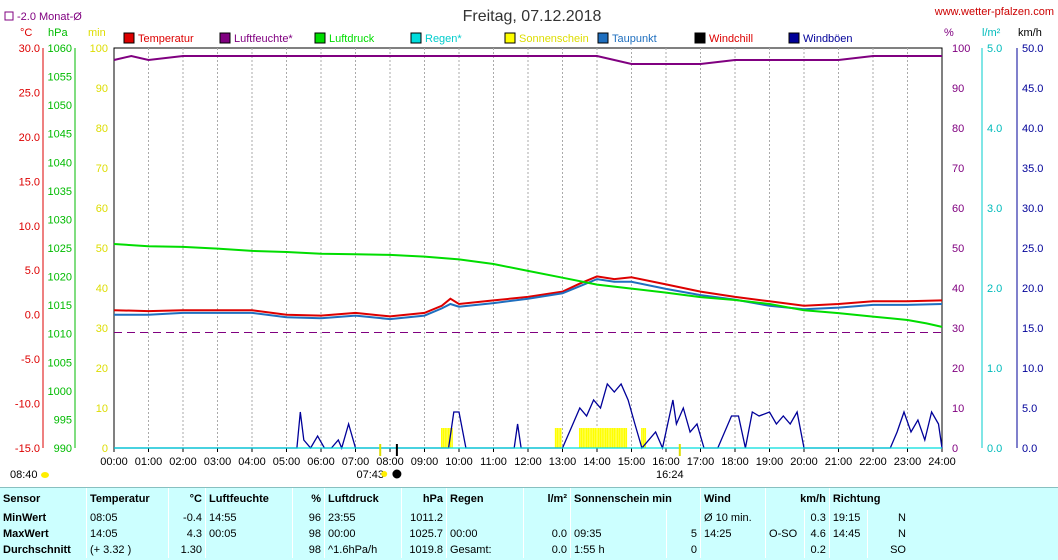 This screenshot has width=1058, height=560. What do you see at coordinates (29, 227) in the screenshot?
I see `temp-axis-label: 10.0` at bounding box center [29, 227].